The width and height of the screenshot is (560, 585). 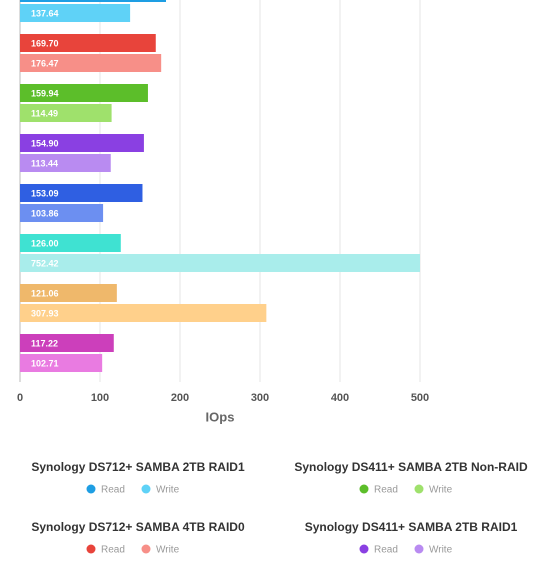 I want to click on x-tick-label: 400, so click(x=340, y=398).